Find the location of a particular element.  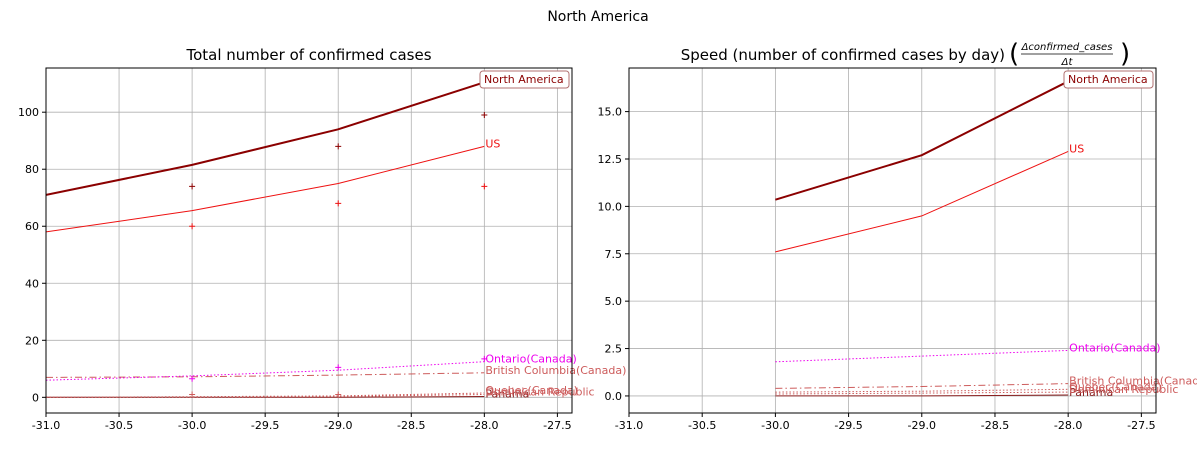

y-tick-label: 10.0 is located at coordinates (610, 206).